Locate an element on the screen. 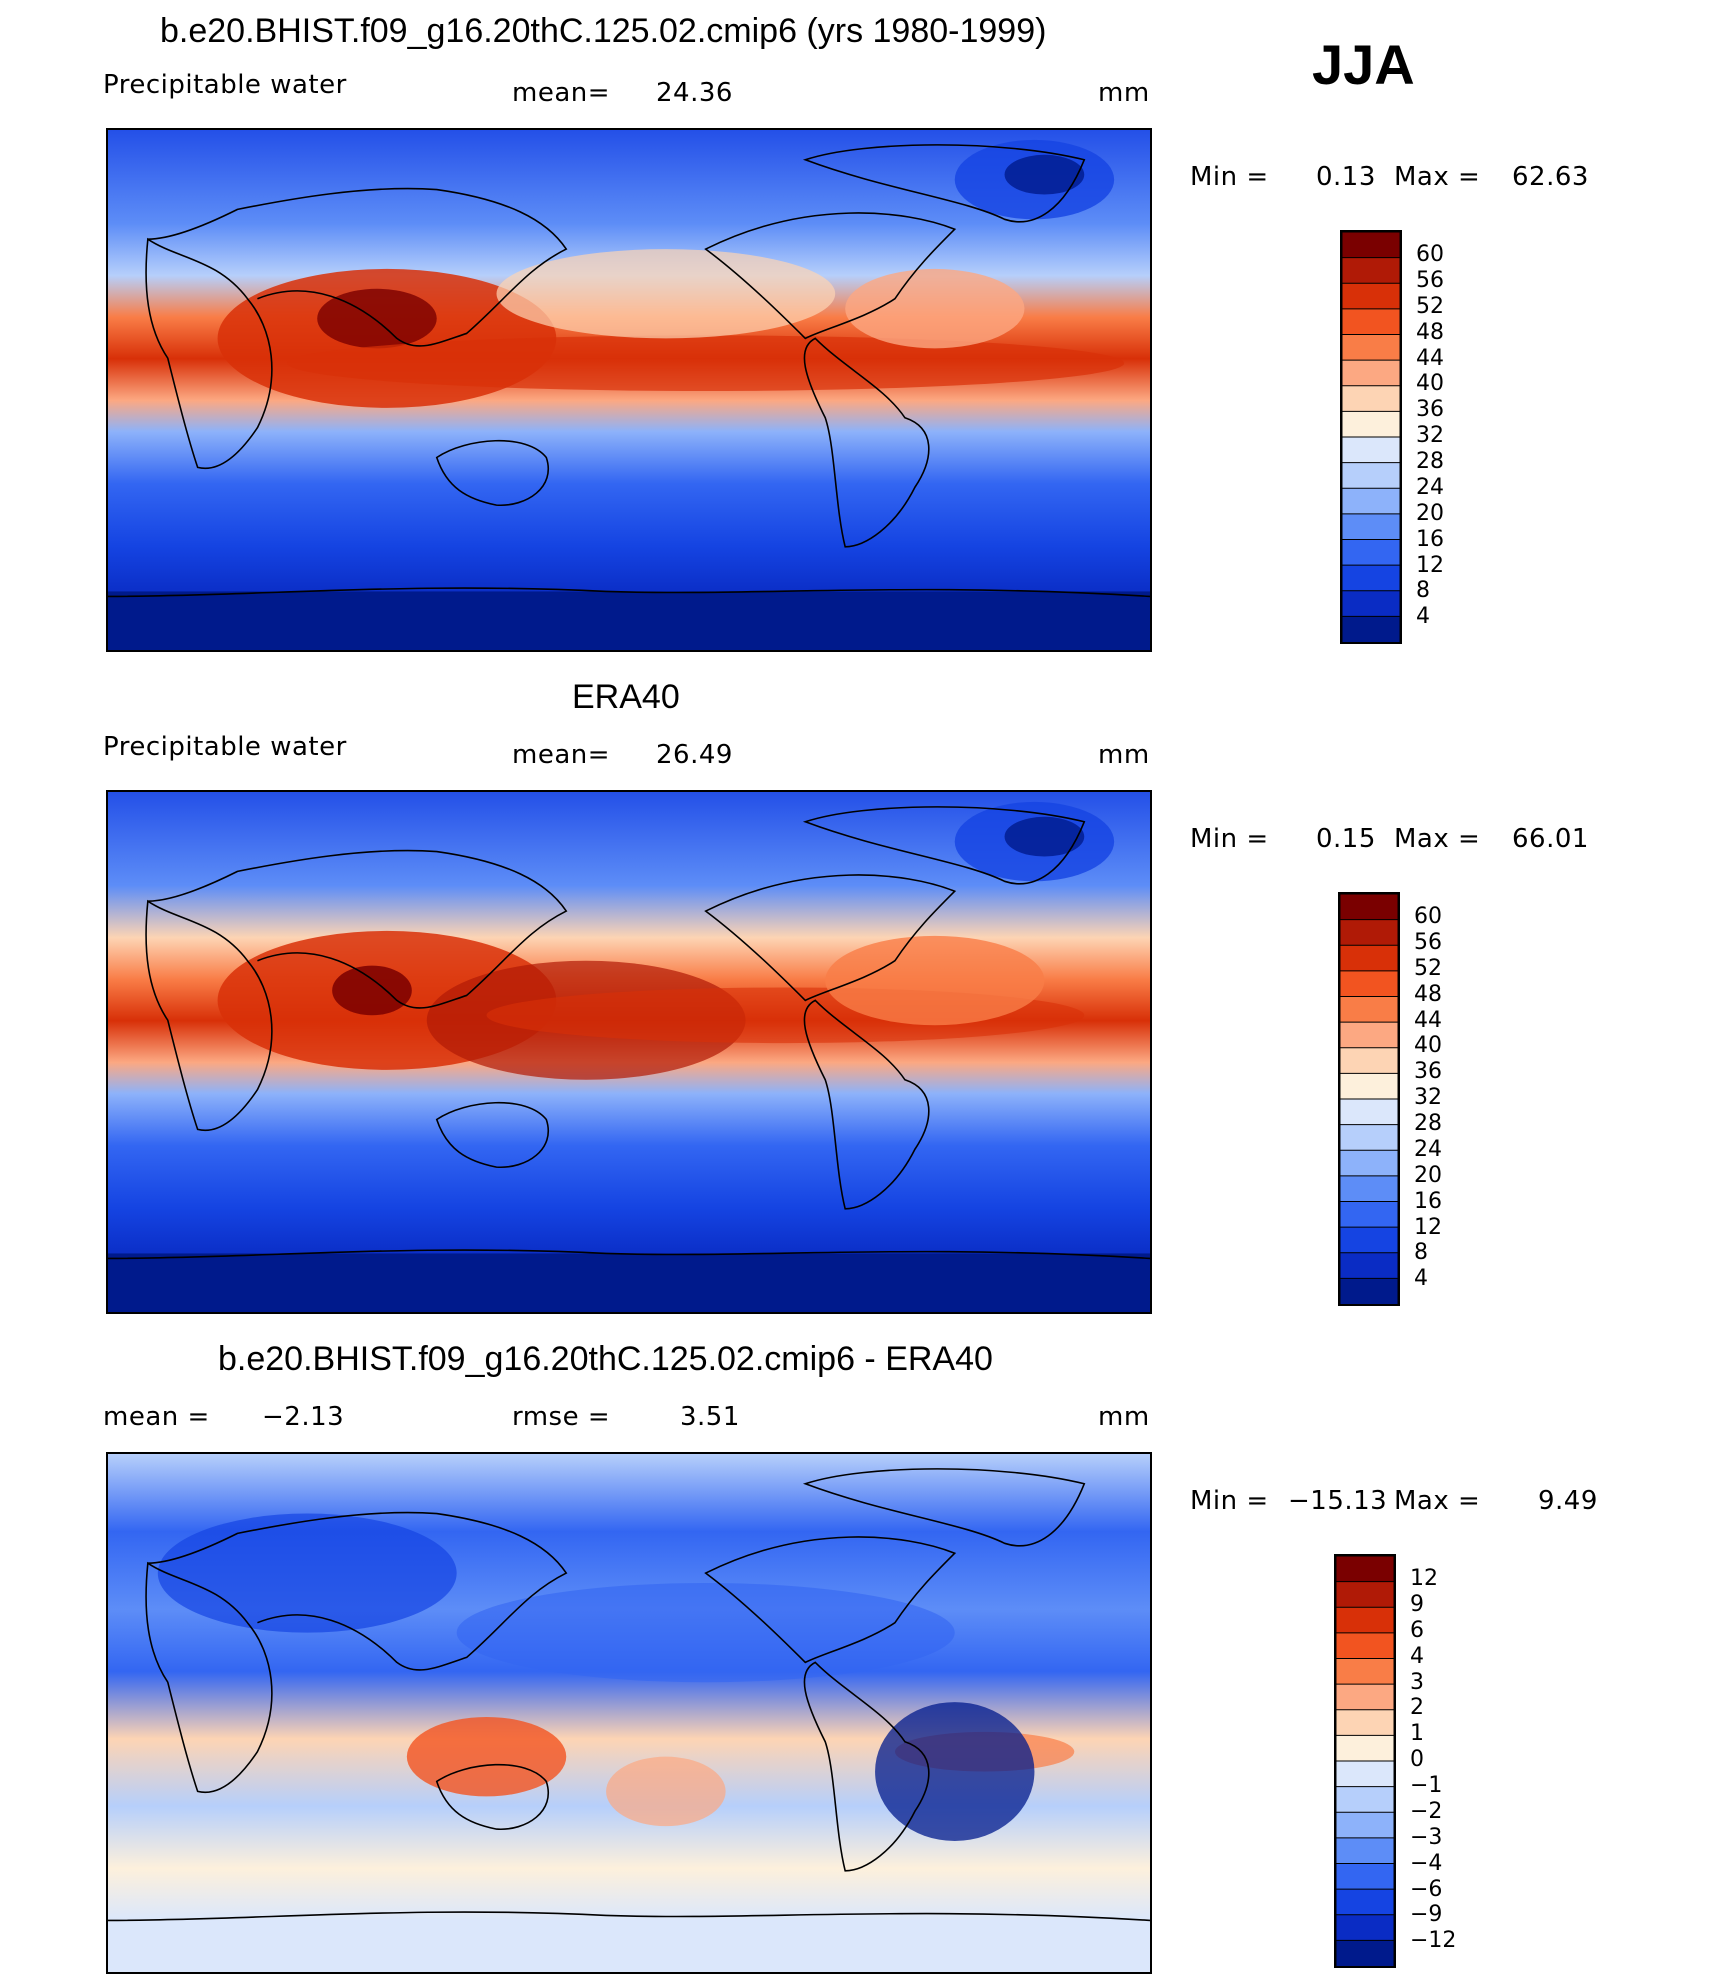 The image size is (1710, 1974). panel2-max-label: Max = is located at coordinates (1437, 839).